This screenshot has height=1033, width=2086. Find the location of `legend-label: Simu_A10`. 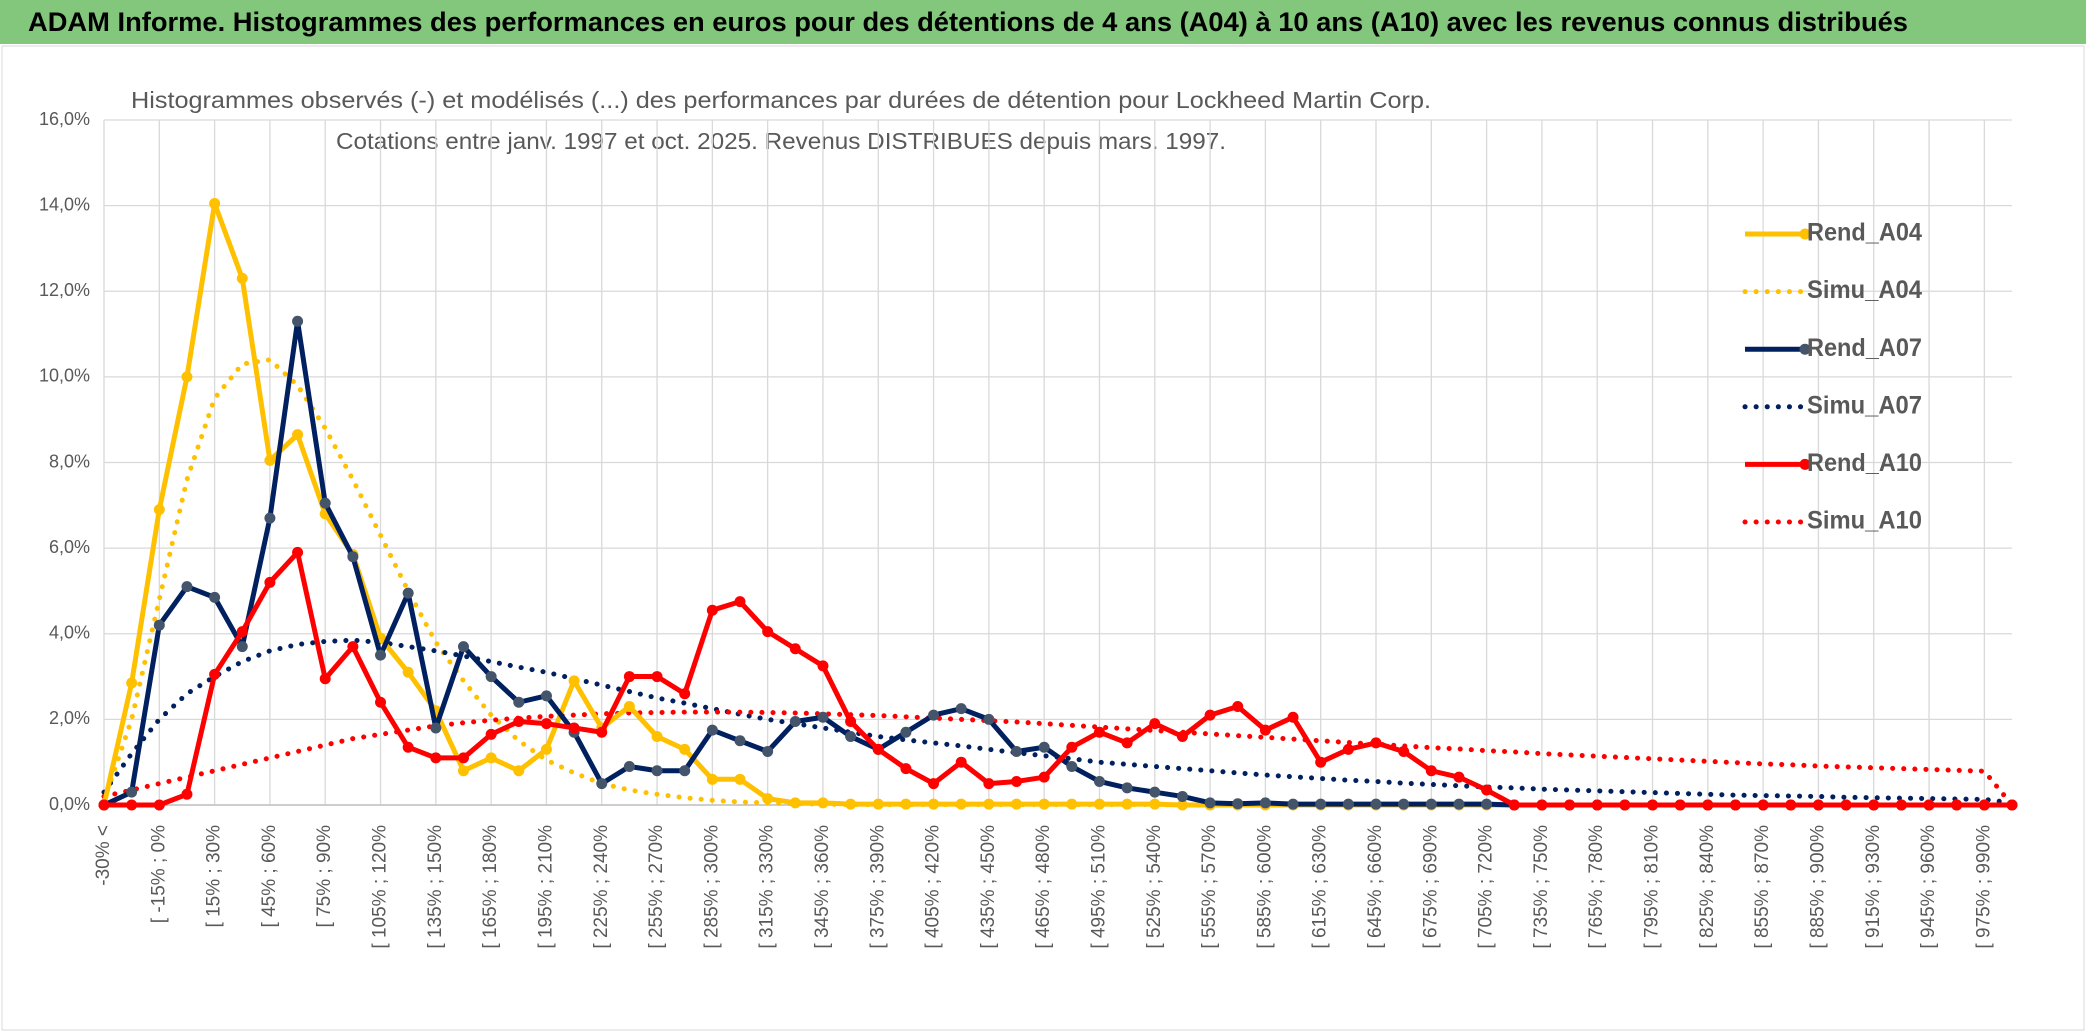

legend-label: Simu_A10 is located at coordinates (1864, 521).